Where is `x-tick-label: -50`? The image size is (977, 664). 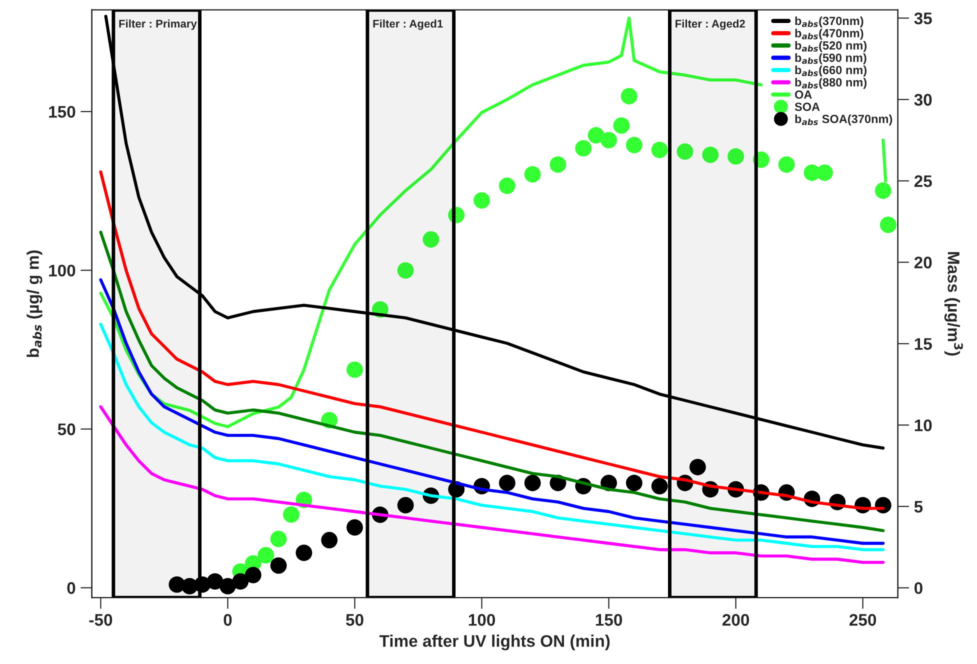
x-tick-label: -50 is located at coordinates (100, 620).